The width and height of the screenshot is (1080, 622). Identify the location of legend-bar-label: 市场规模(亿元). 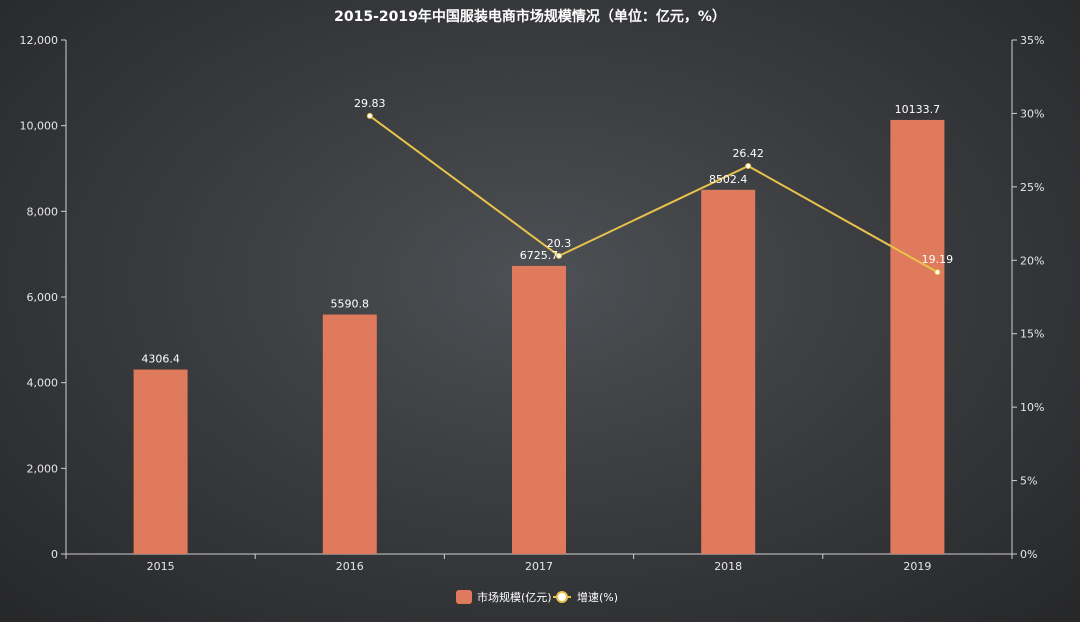
(514, 597).